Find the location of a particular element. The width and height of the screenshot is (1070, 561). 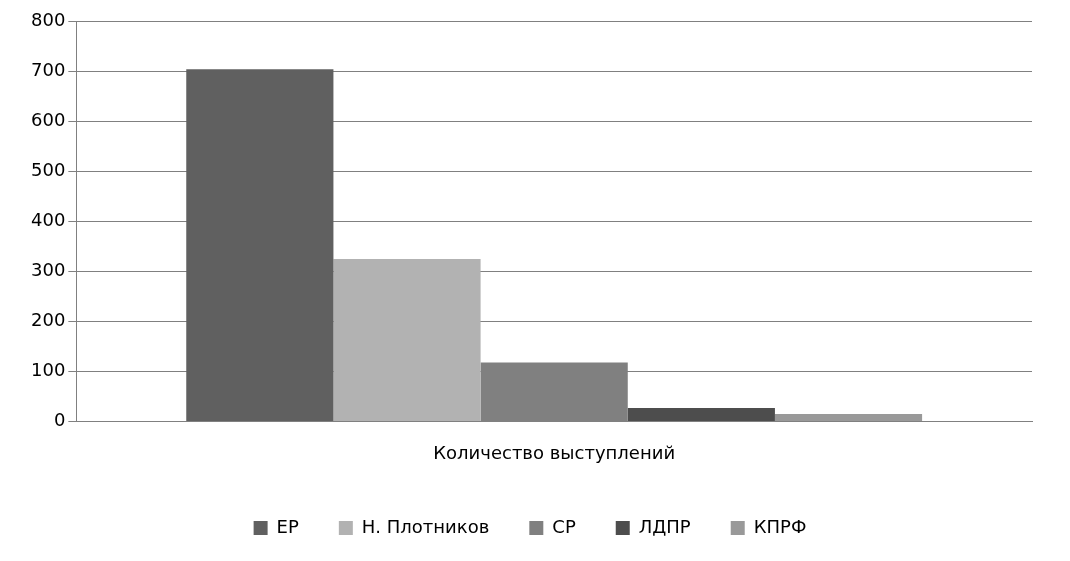

y-tick-label: 100 is located at coordinates (48, 370).